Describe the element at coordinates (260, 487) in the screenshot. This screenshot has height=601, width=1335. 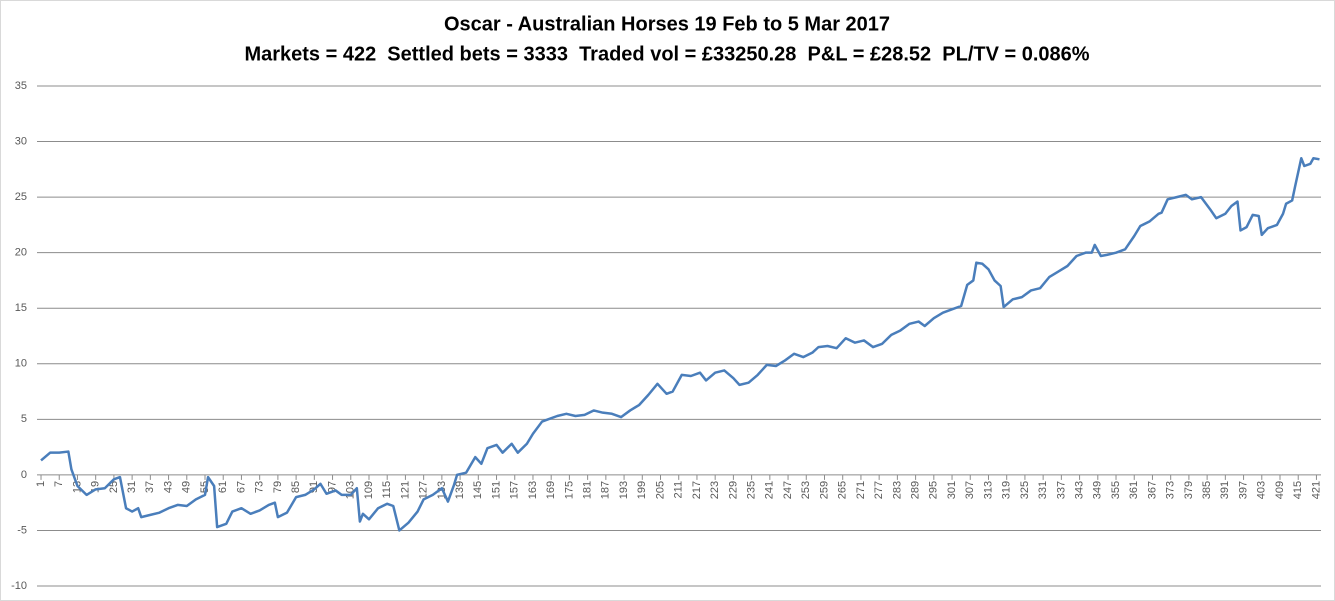
I see `x-tick-label: 73` at that location.